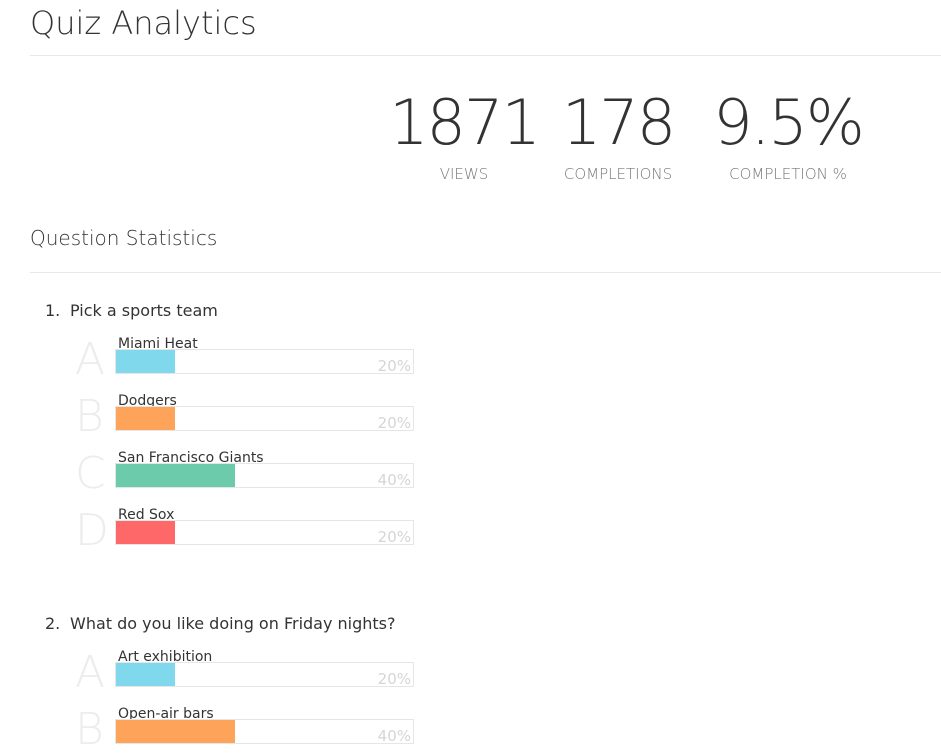  Describe the element at coordinates (143, 23) in the screenshot. I see `page-title: Quiz Analytics` at that location.